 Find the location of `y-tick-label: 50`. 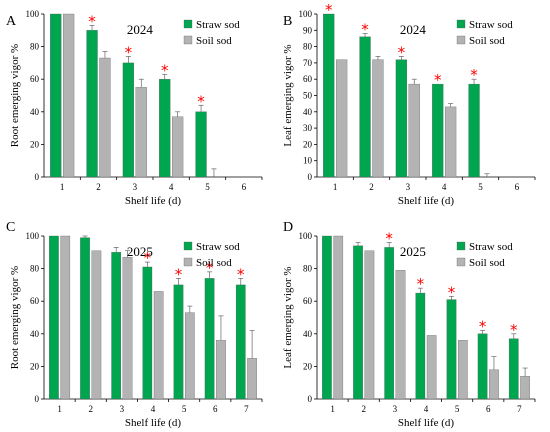

y-tick-label: 50 is located at coordinates (308, 96).